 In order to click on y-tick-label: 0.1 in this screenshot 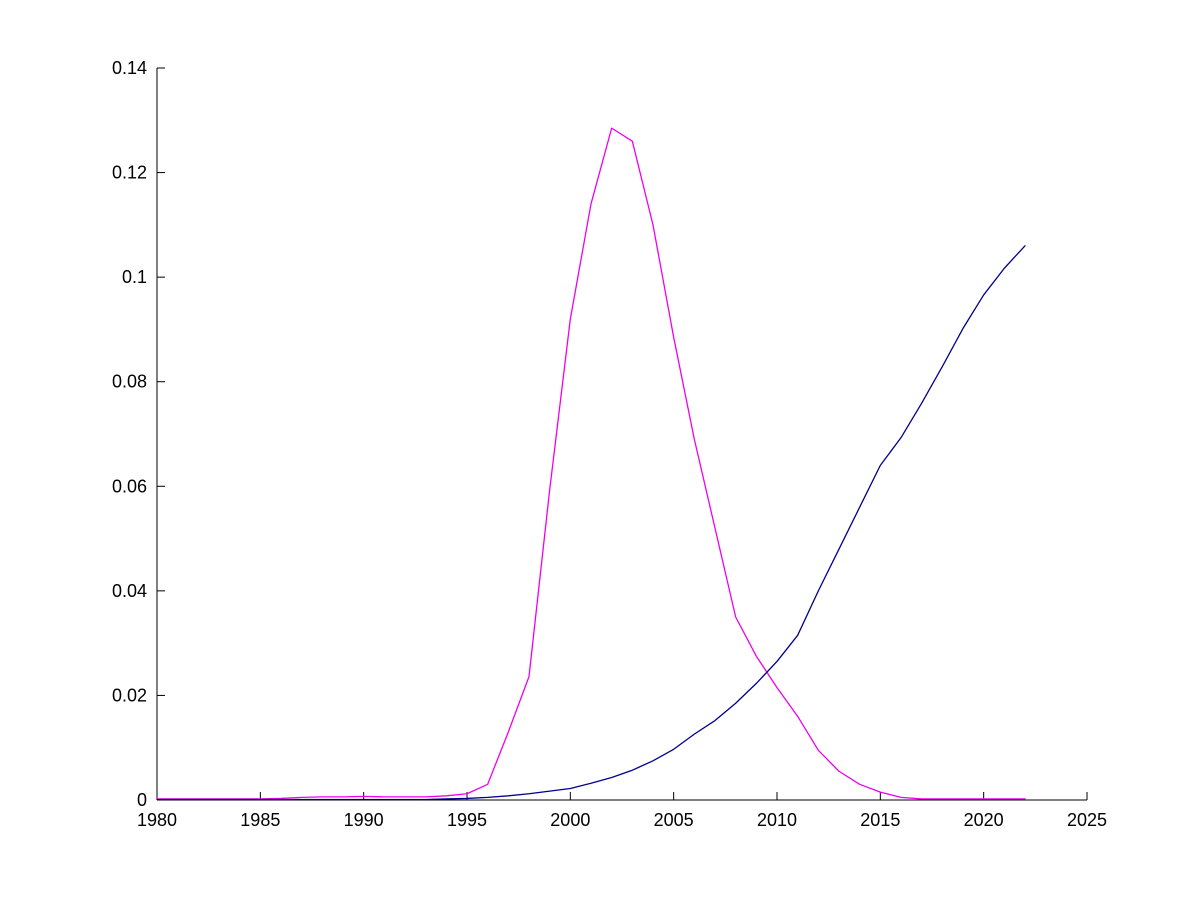, I will do `click(134, 277)`.